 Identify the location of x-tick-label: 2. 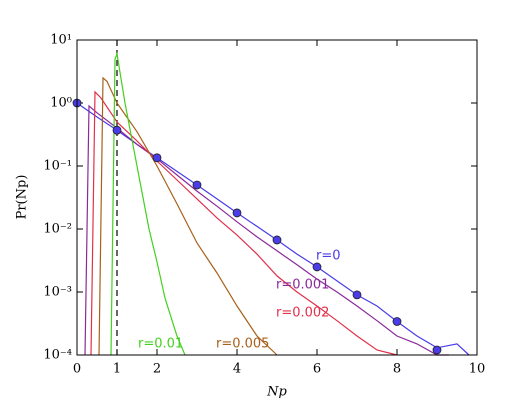
(157, 369).